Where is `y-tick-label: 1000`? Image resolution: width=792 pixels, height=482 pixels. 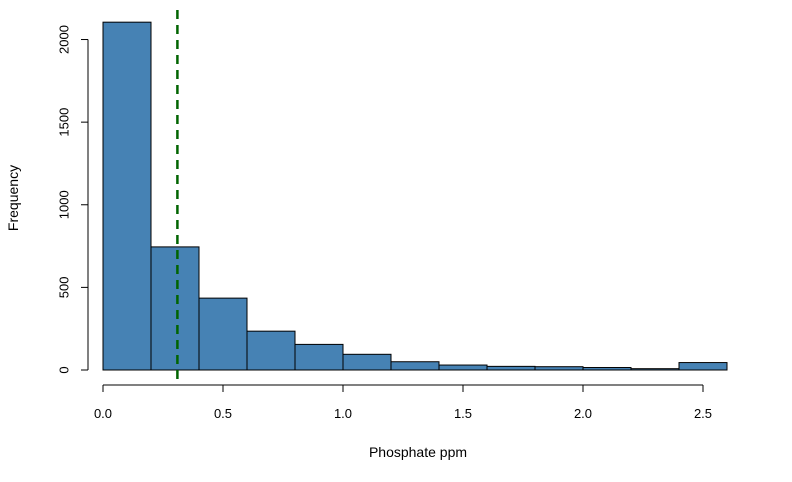
y-tick-label: 1000 is located at coordinates (64, 204).